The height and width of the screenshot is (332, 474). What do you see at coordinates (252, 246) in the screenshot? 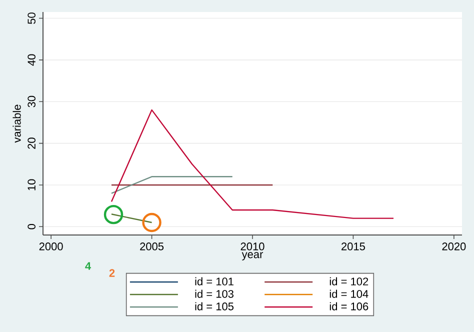
I see `x-tick-label: 2010` at bounding box center [252, 246].